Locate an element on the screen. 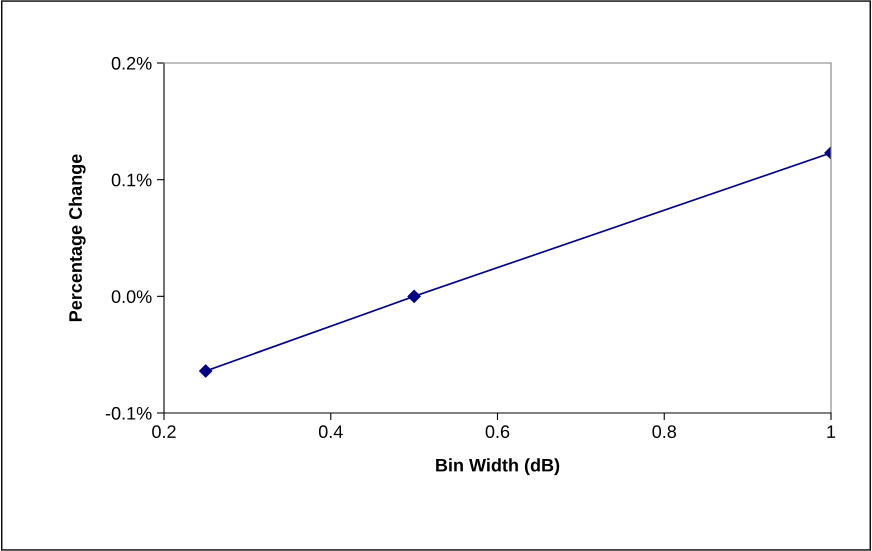 This screenshot has width=872, height=551. x-tick-label: 1 is located at coordinates (831, 431).